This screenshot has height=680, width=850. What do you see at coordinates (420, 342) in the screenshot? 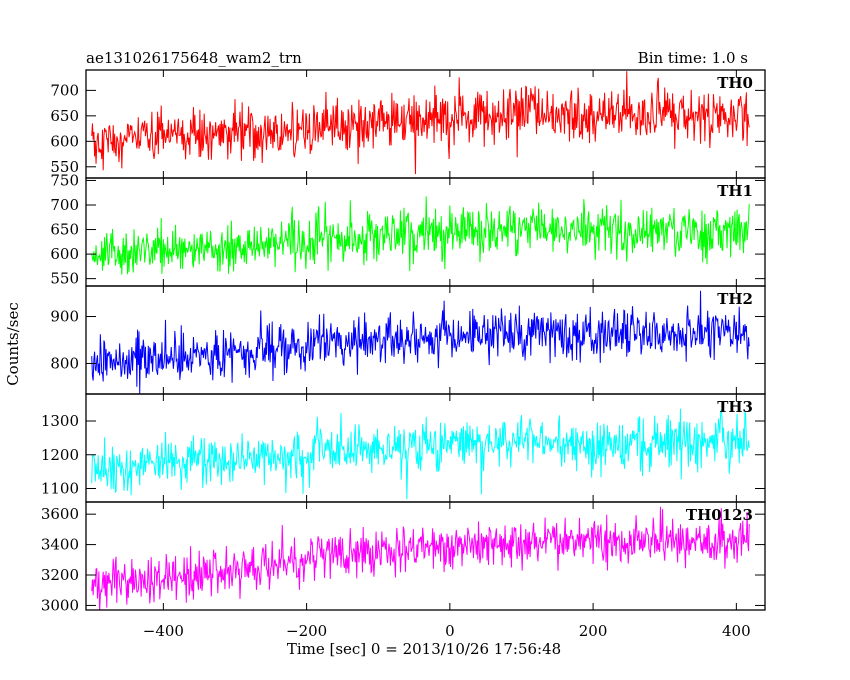
I see `series-line-th2` at bounding box center [420, 342].